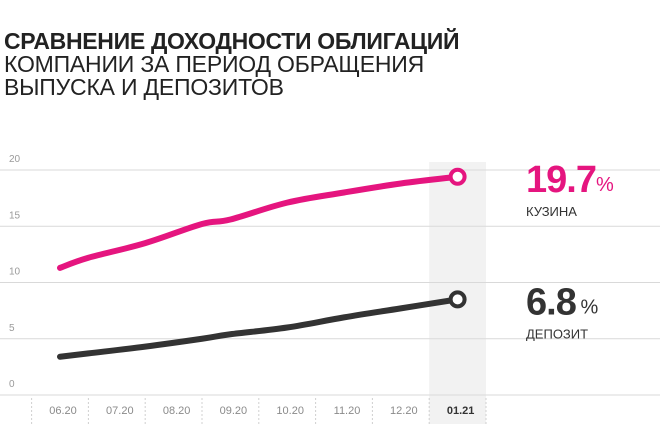 Image resolution: width=660 pixels, height=440 pixels. I want to click on y-tick-label: 10, so click(15, 272).